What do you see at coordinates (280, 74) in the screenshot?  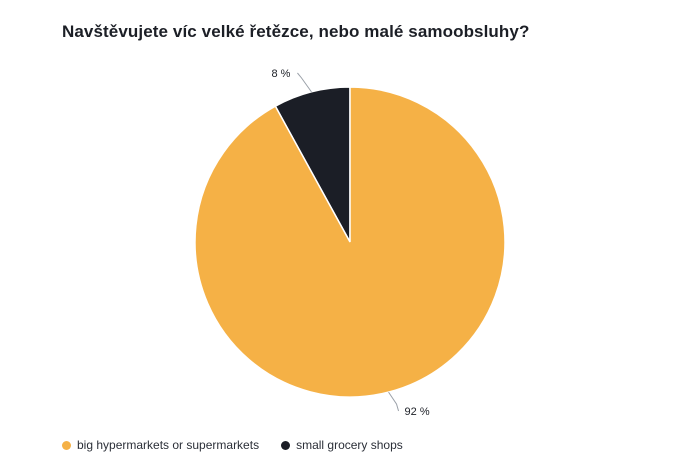 I see `data-label-small-grocery: 8 %` at bounding box center [280, 74].